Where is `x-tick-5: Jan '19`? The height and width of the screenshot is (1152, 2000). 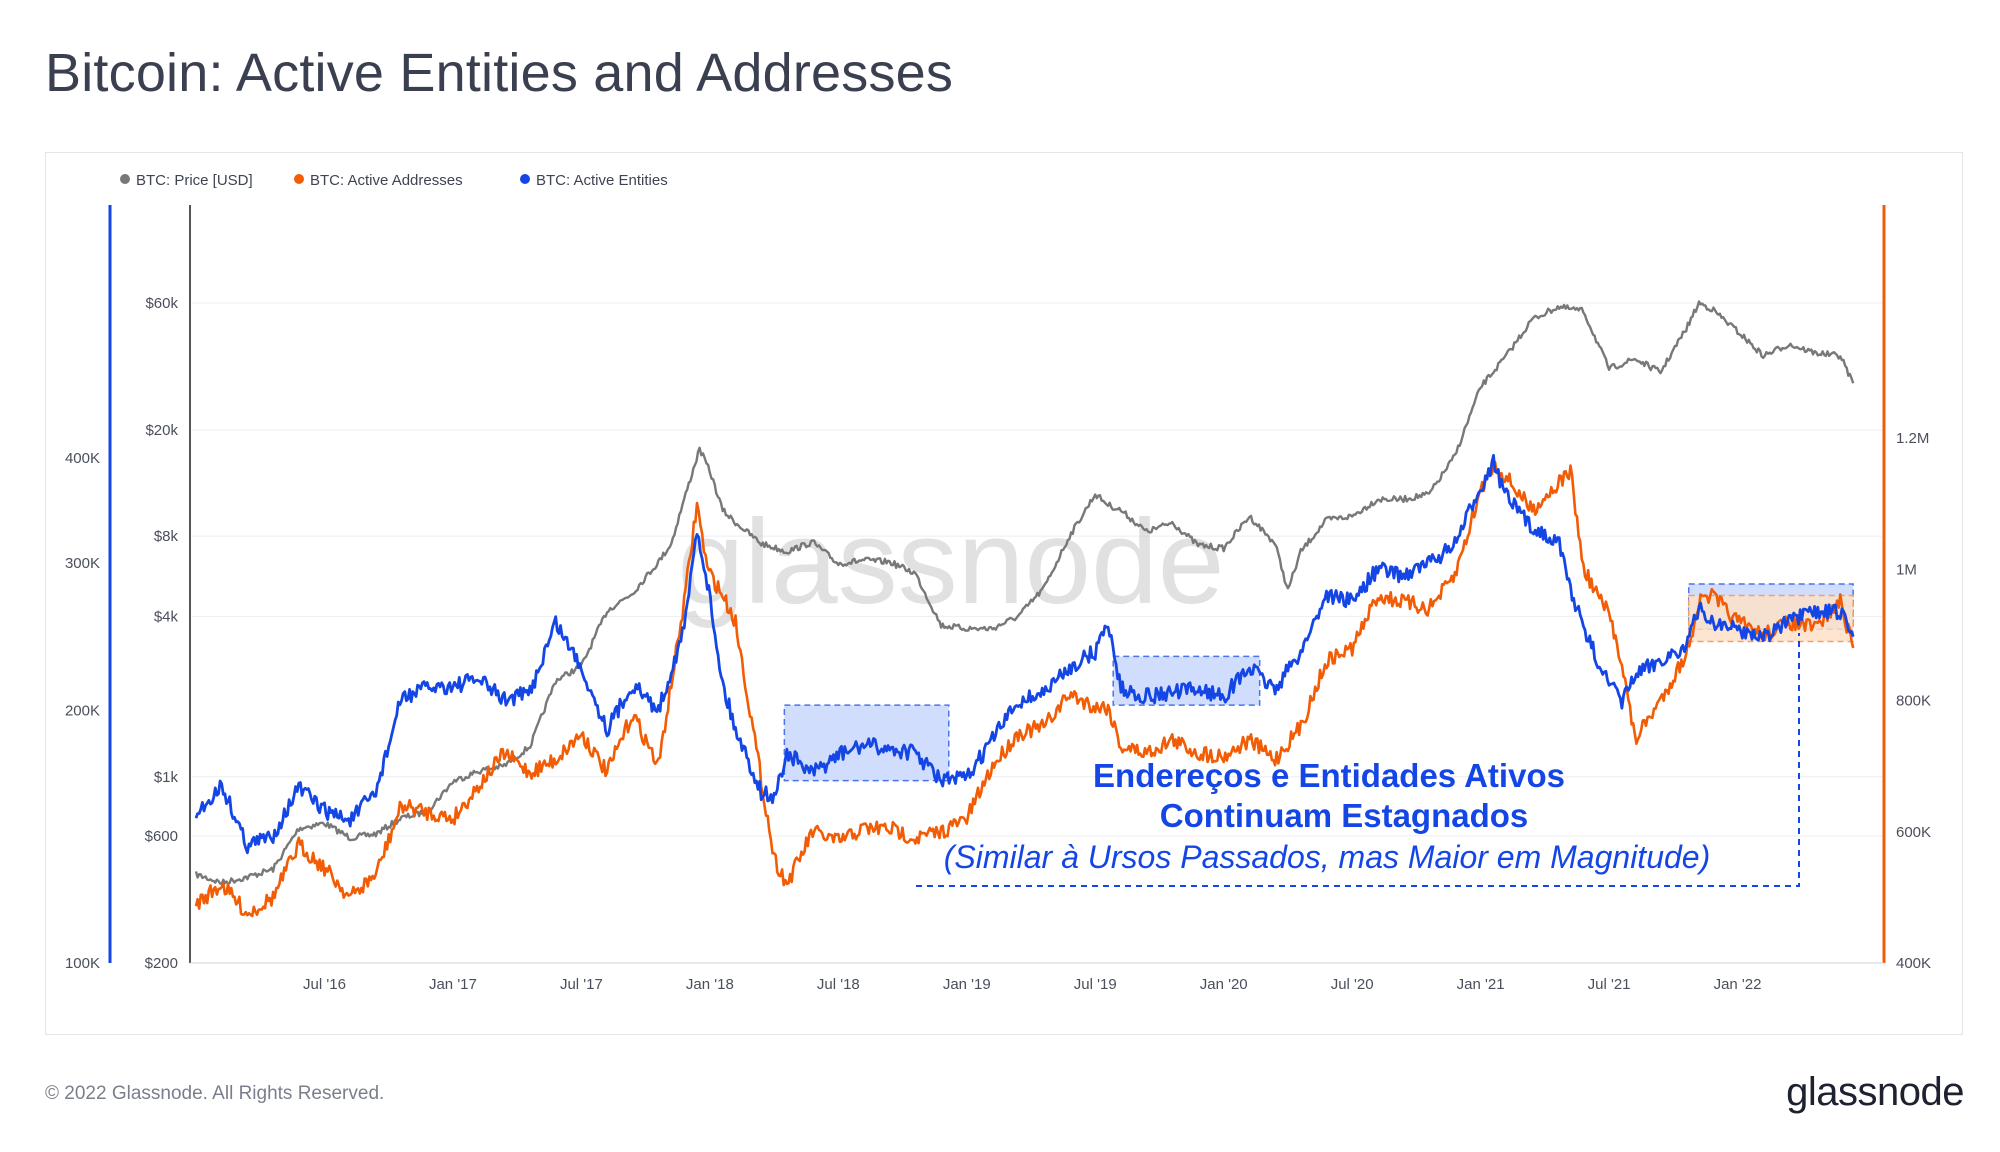
x-tick-5: Jan '19 is located at coordinates (967, 984).